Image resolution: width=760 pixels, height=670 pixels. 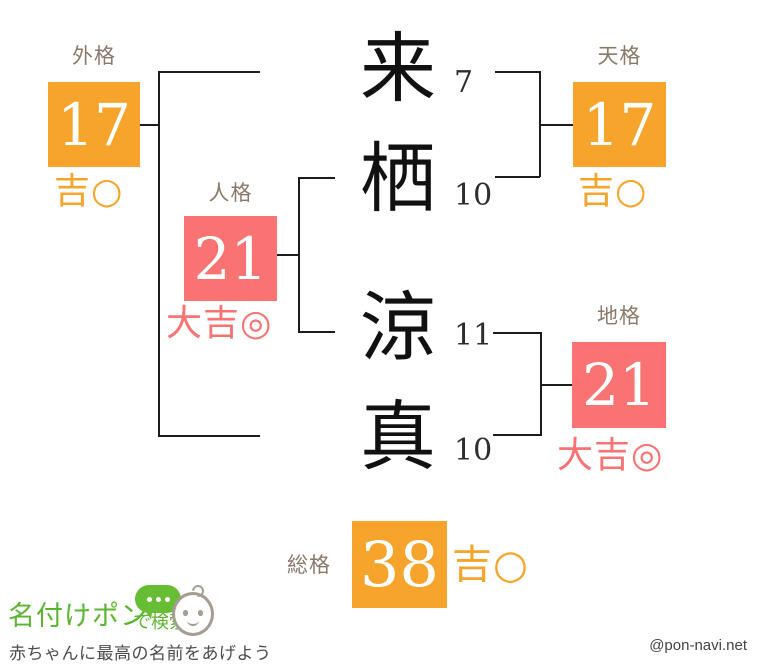 What do you see at coordinates (464, 82) in the screenshot?
I see `stroke-count-1: 7` at bounding box center [464, 82].